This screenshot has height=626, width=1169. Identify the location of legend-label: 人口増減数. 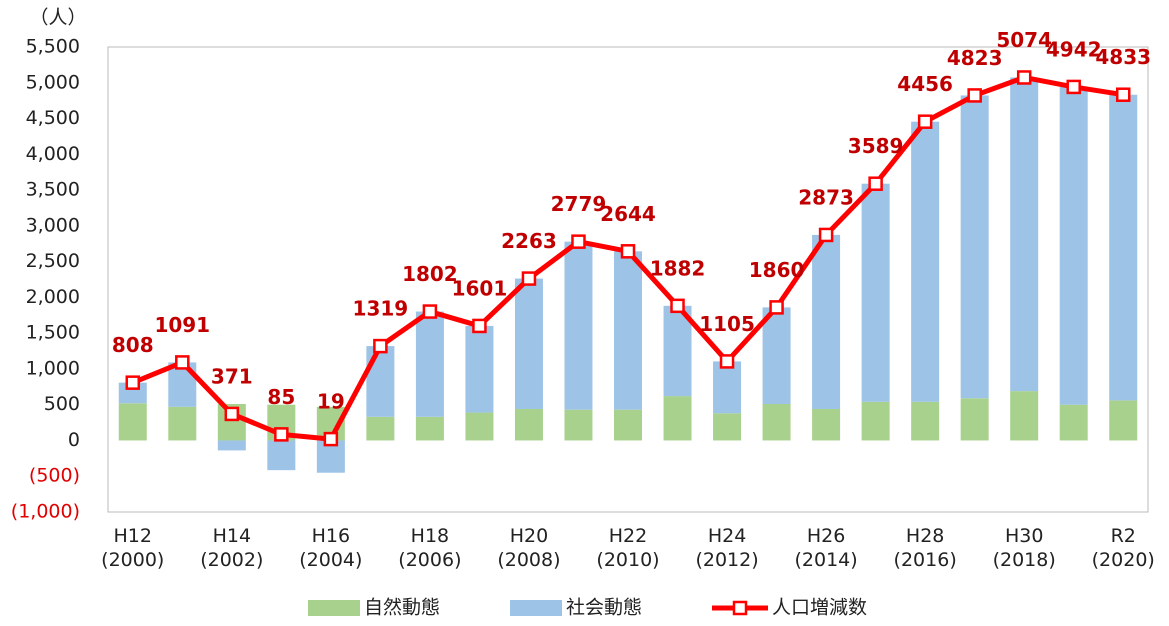
(819, 608).